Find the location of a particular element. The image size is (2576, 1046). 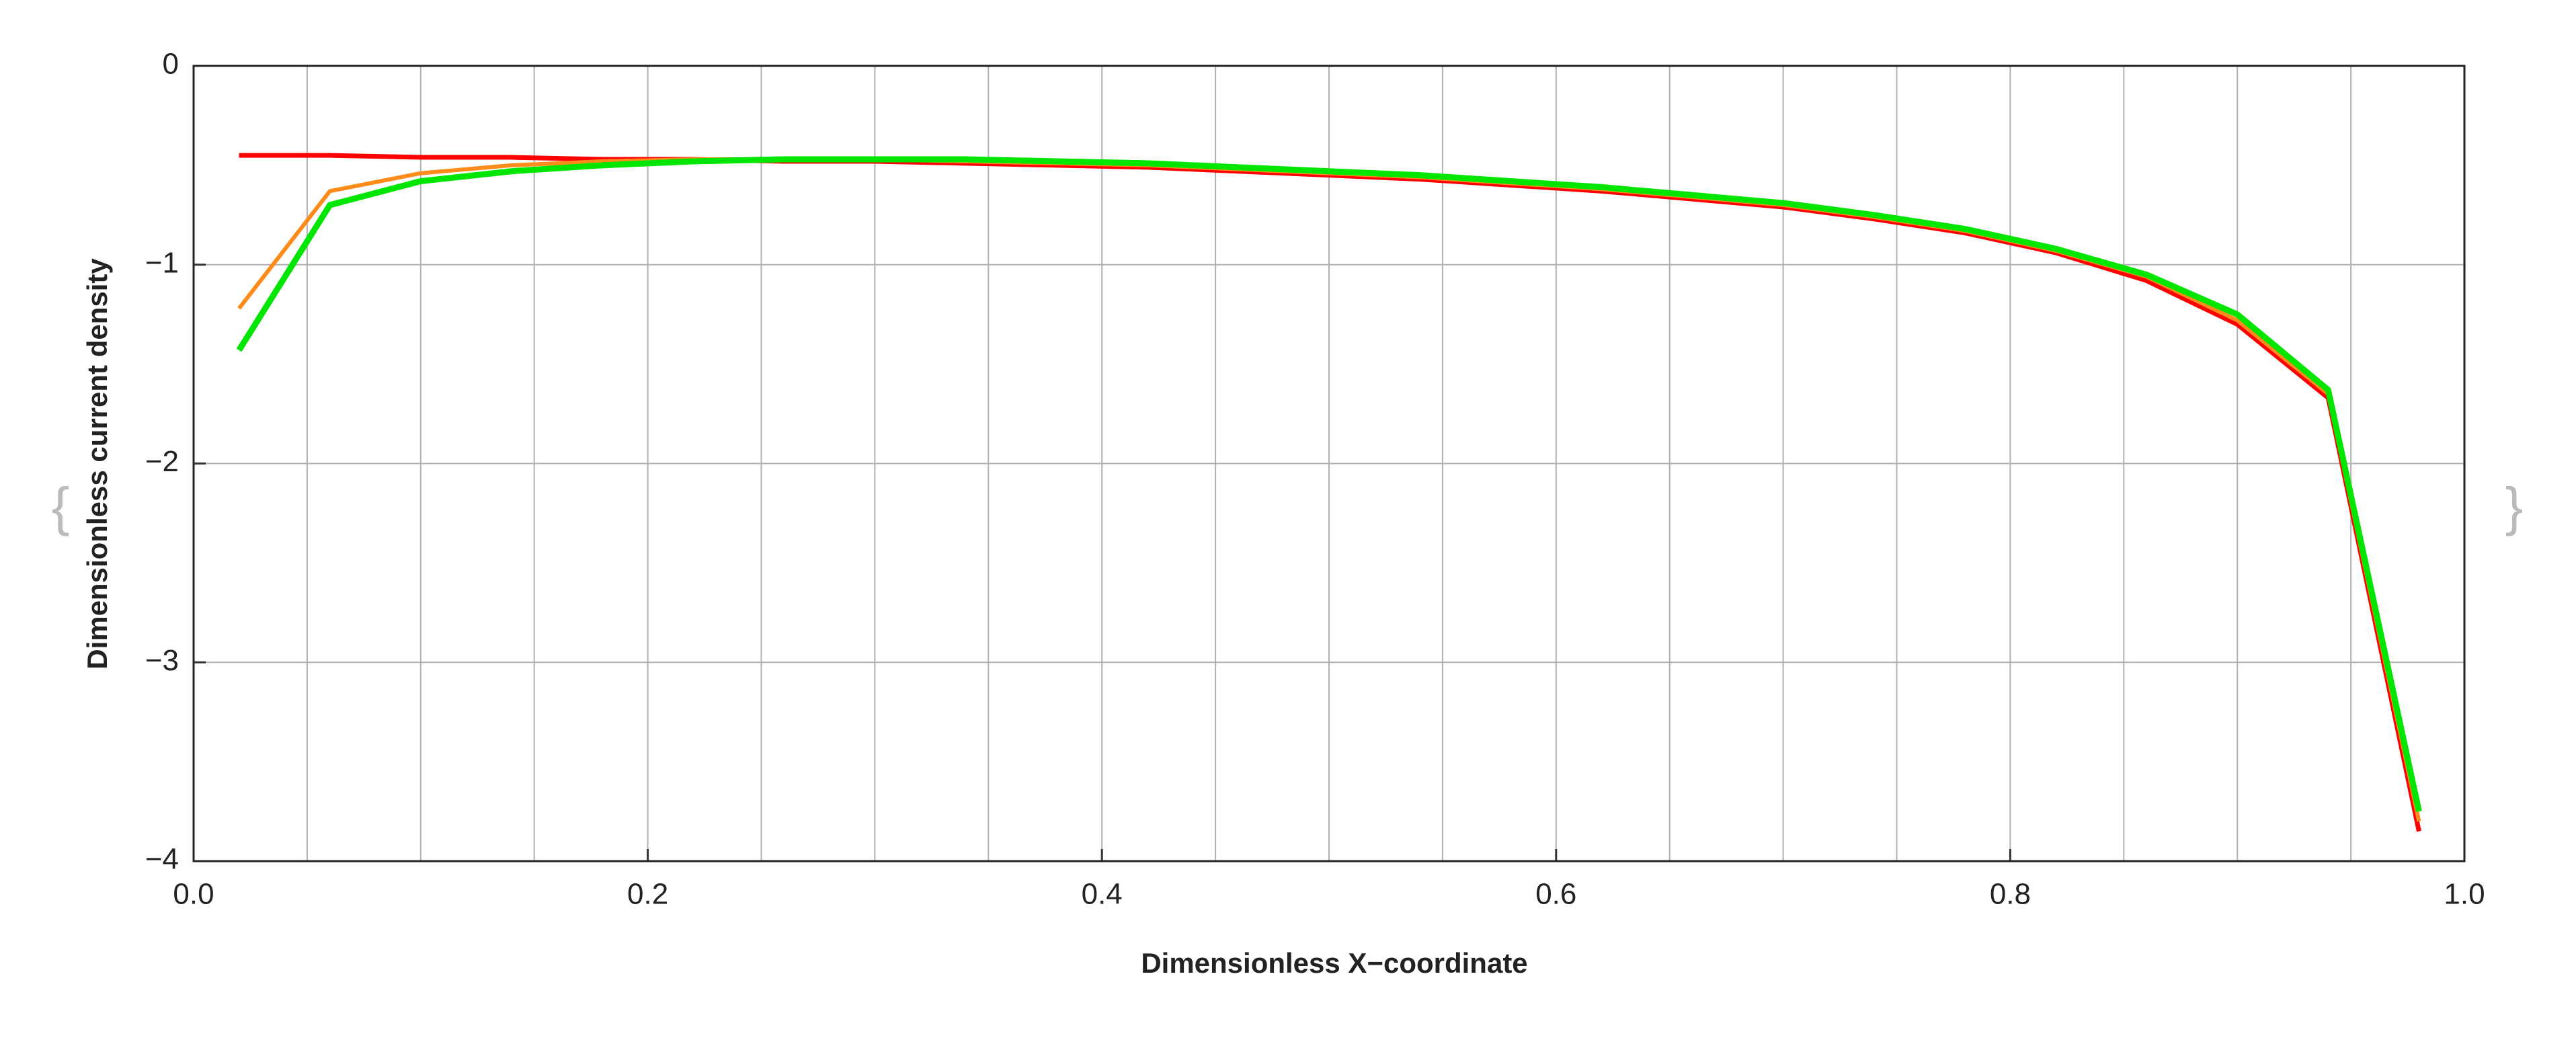

list-close-brace: } is located at coordinates (2514, 507).